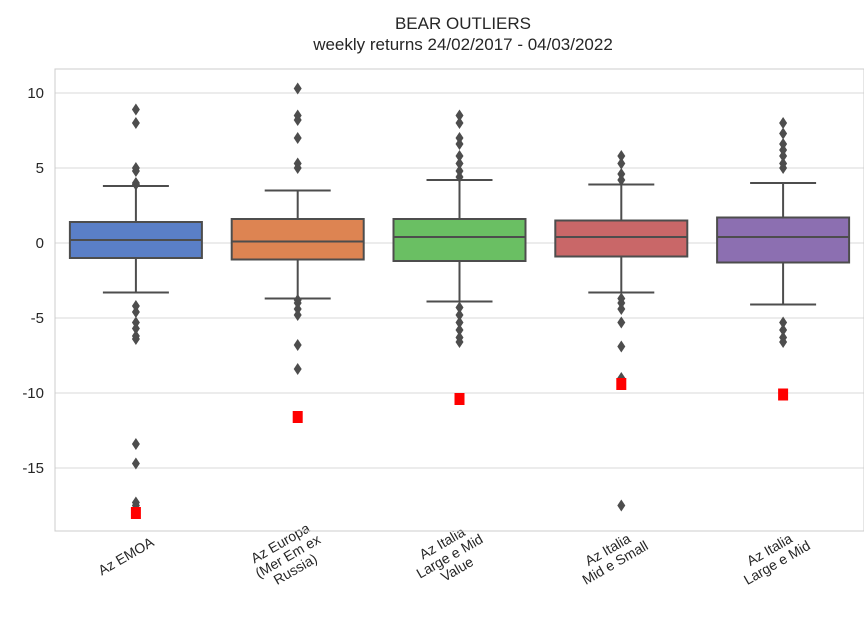  I want to click on chart-subtitle: weekly returns 24/02/2017 - 04/03/2022, so click(462, 44).